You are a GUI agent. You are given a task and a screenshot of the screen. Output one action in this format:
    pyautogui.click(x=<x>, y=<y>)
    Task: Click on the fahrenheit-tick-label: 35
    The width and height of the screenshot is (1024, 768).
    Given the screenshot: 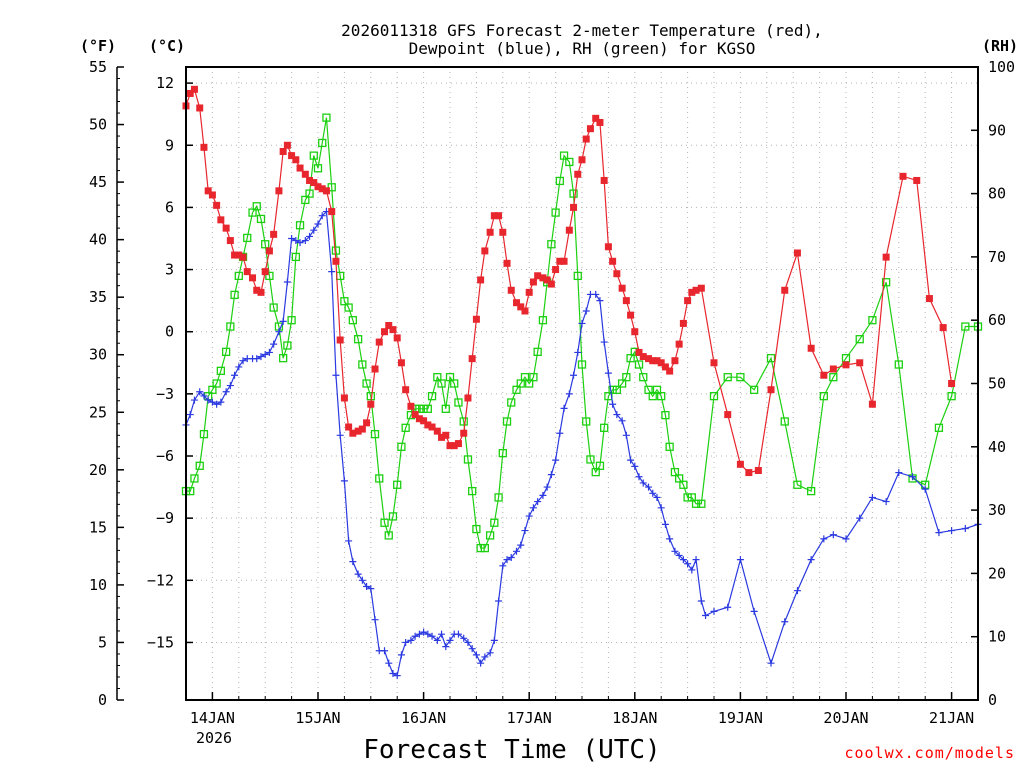 What is the action you would take?
    pyautogui.click(x=98, y=297)
    